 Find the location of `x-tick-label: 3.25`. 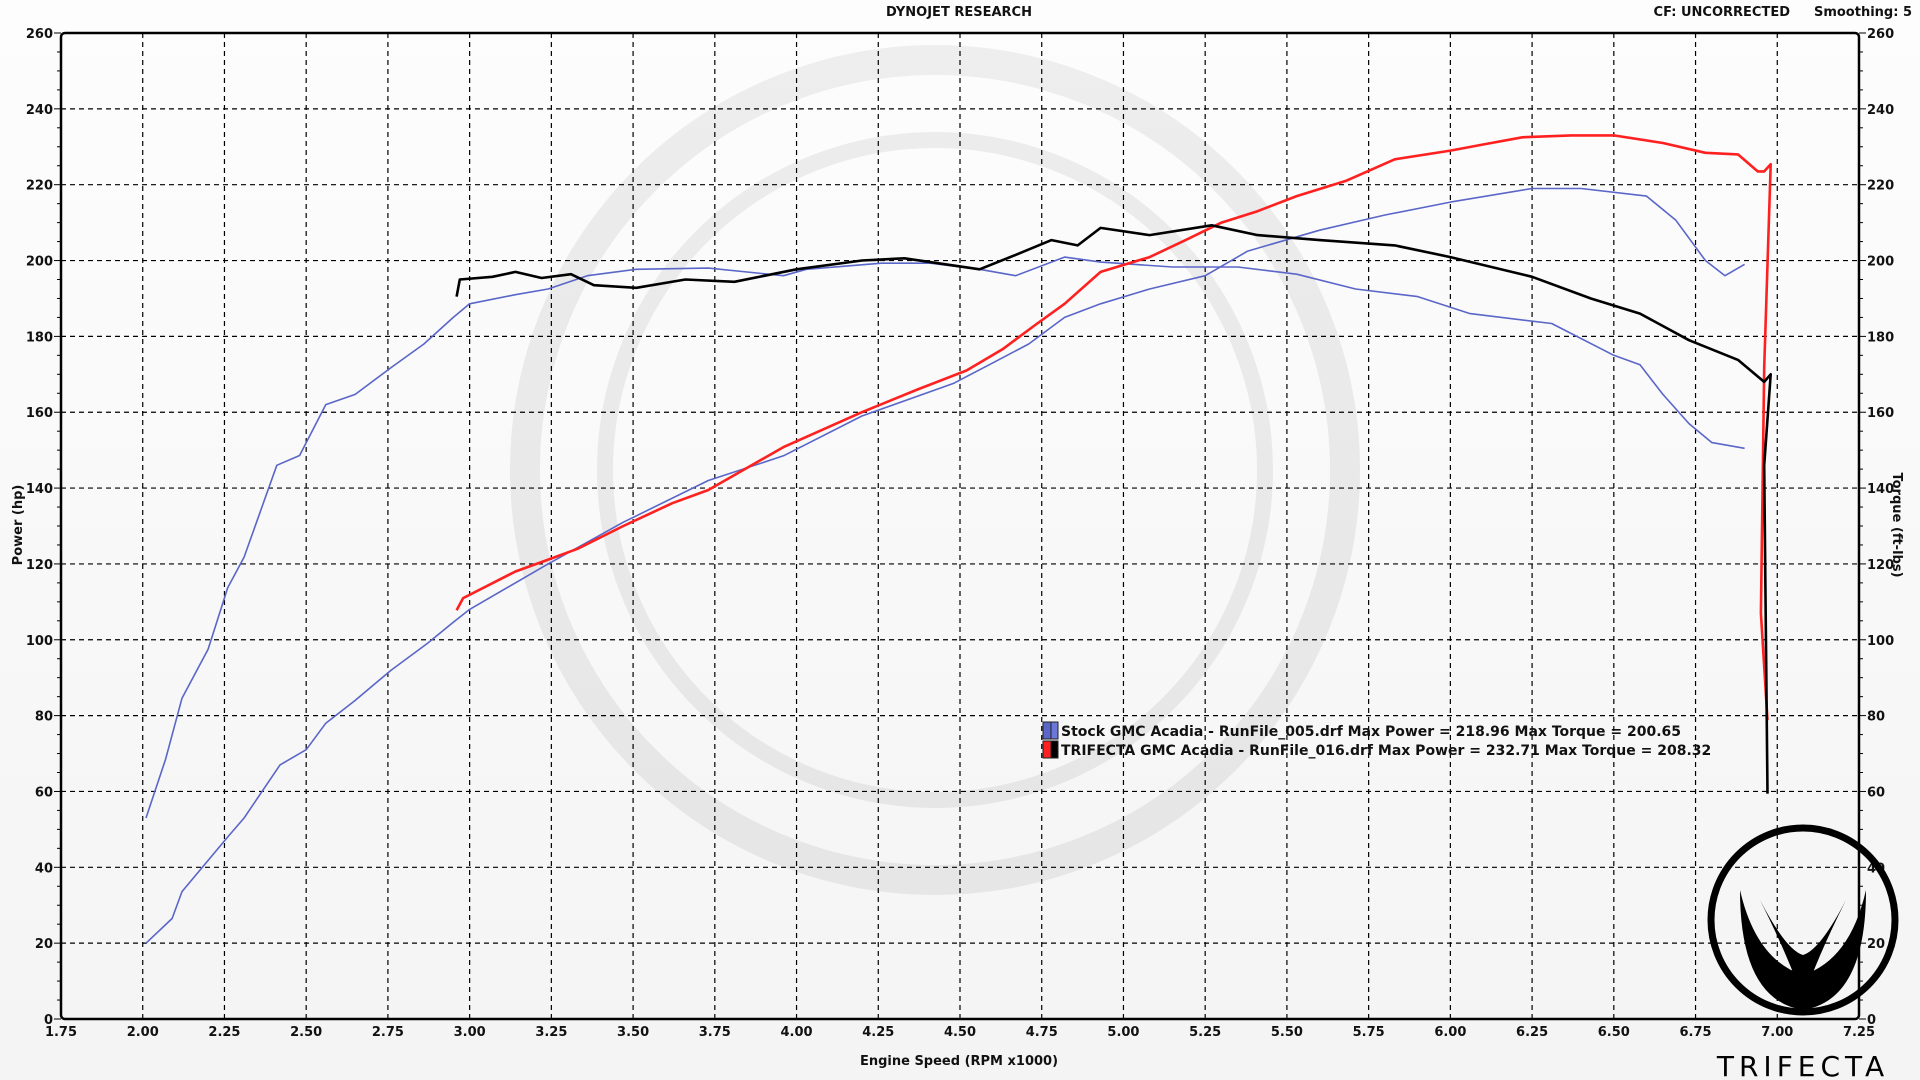

x-tick-label: 3.25 is located at coordinates (551, 1032).